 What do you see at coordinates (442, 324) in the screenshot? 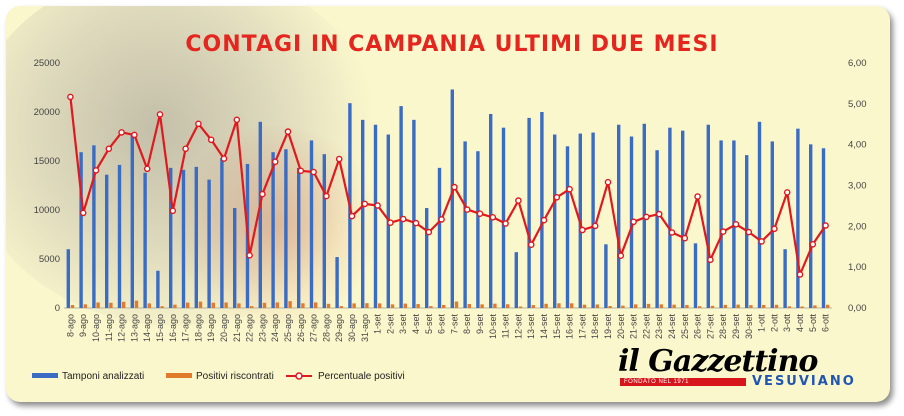
I see `x-tick-label: 6-set` at bounding box center [442, 324].